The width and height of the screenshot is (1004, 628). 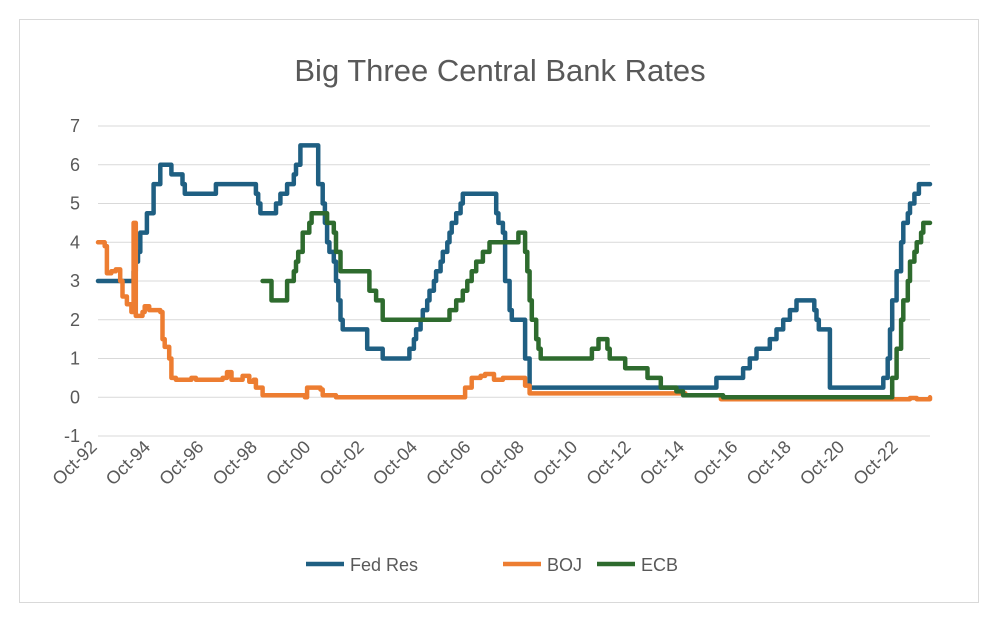 What do you see at coordinates (75, 281) in the screenshot?
I see `y-tick-label: 3` at bounding box center [75, 281].